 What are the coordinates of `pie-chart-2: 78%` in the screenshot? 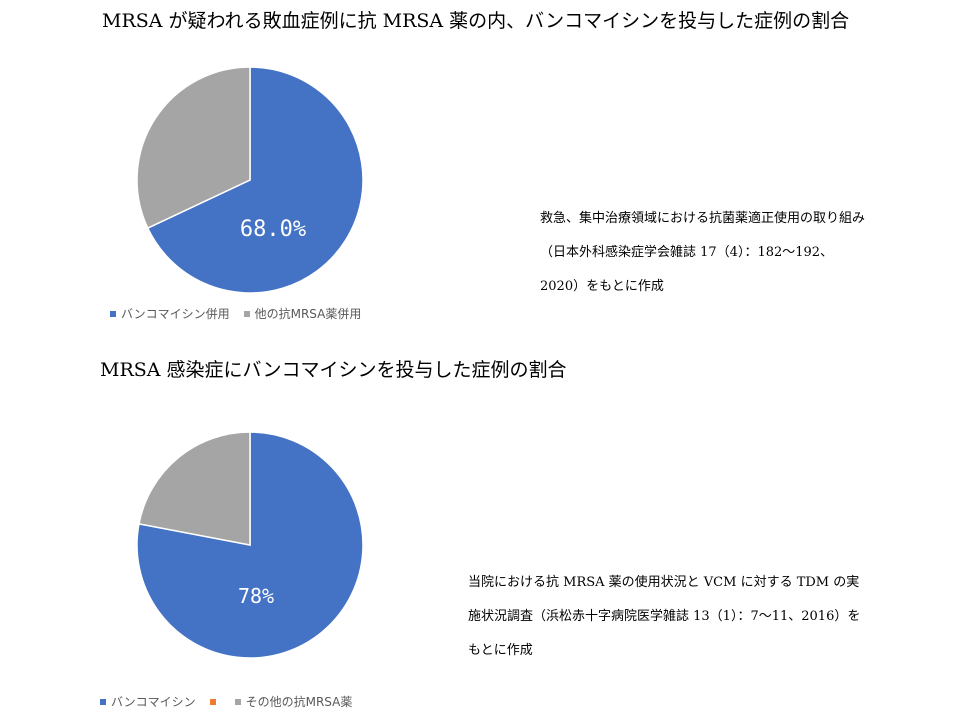 It's located at (250, 545).